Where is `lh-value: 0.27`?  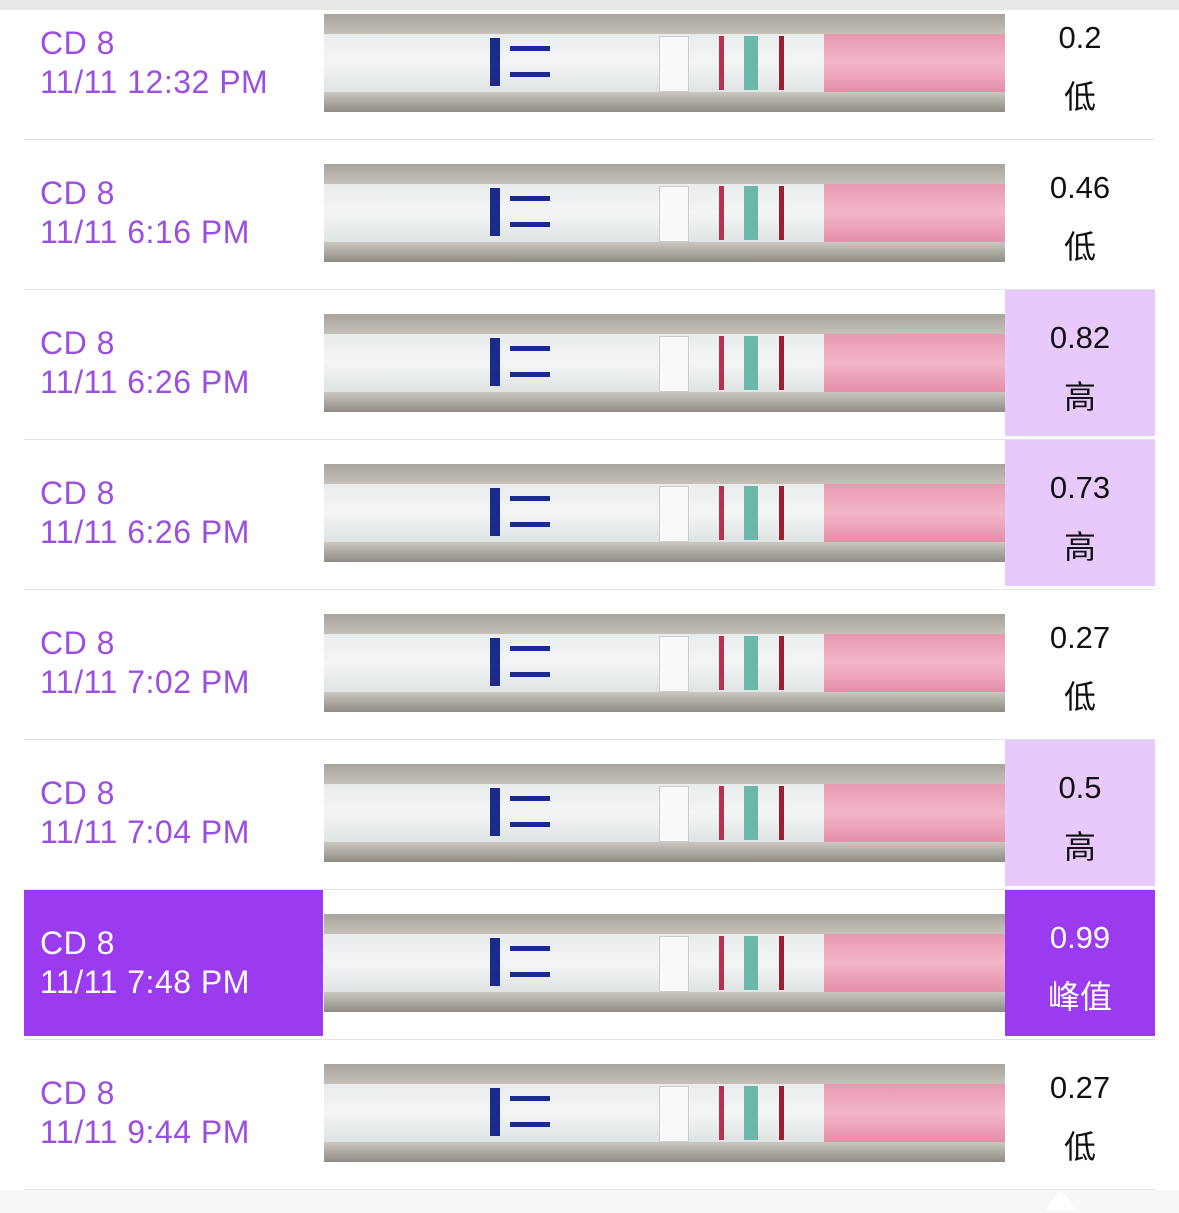 lh-value: 0.27 is located at coordinates (1080, 637).